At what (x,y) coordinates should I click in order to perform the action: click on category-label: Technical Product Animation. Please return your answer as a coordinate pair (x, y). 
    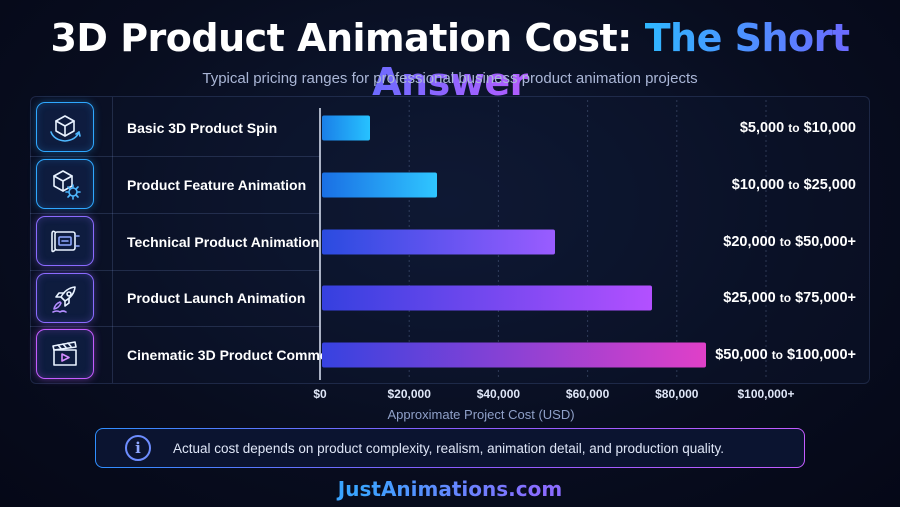
    Looking at the image, I should click on (223, 242).